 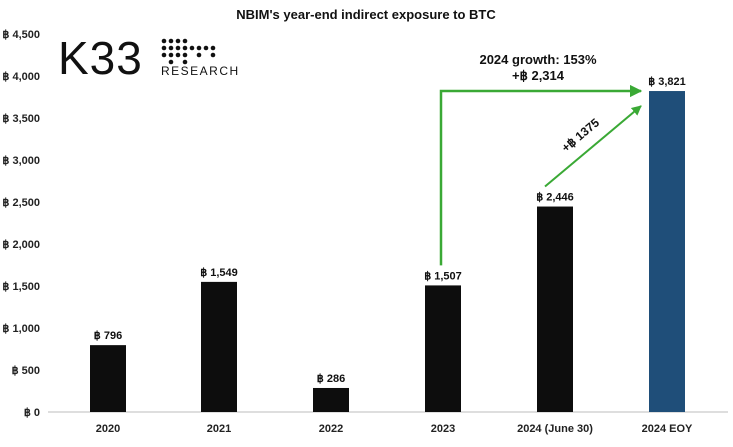 I want to click on growth-amount-label: +฿ 2,314, so click(x=538, y=75).